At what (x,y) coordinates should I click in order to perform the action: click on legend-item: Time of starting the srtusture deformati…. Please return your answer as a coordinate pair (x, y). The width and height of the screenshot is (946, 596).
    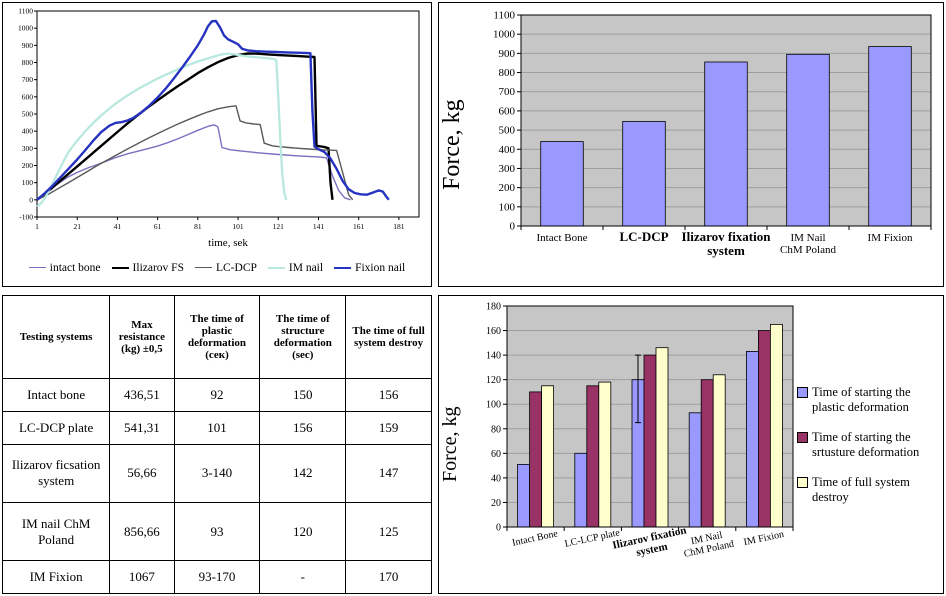
    Looking at the image, I should click on (868, 445).